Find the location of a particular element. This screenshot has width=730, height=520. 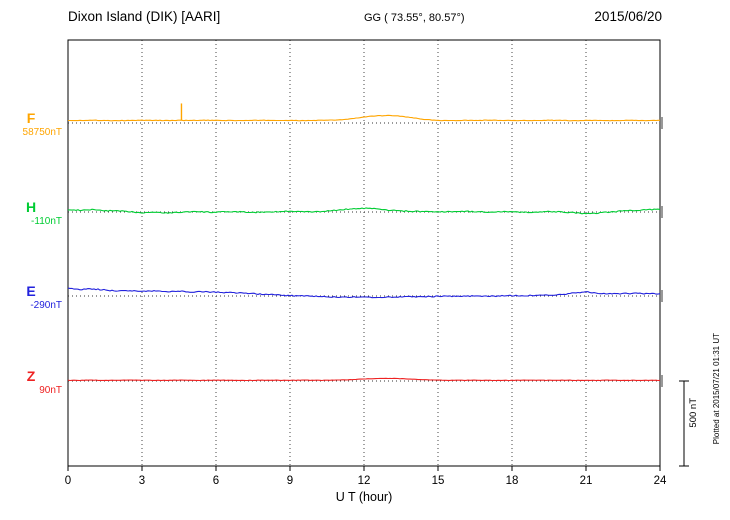

trace-F is located at coordinates (364, 118).